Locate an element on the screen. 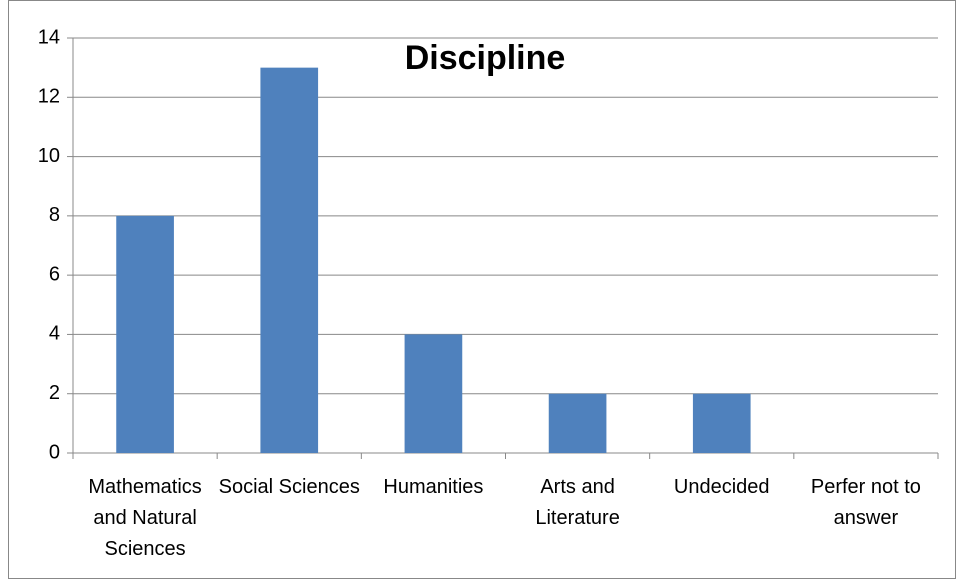 The image size is (957, 580). y-tick-label: 14 is located at coordinates (49, 37).